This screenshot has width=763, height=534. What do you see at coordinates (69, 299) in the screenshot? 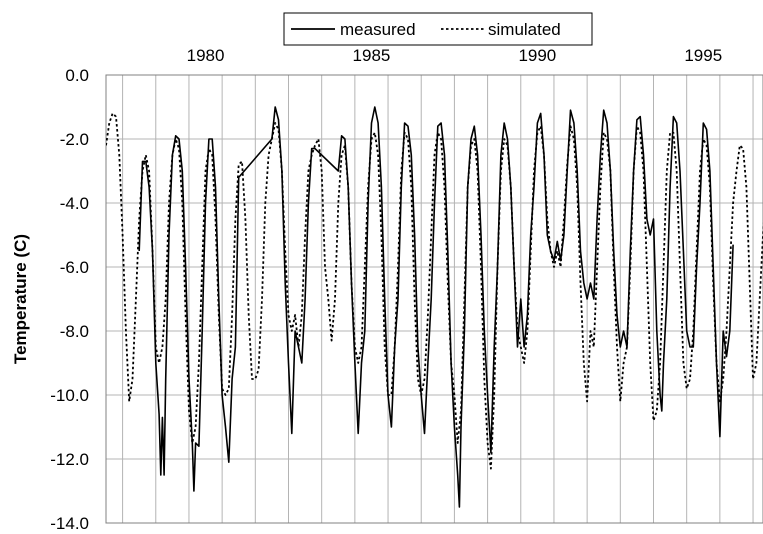
I see `y-axis-tick-labels: 0.0 -2.0 -4.0 -6.0 -8.0 -10.0 -12.0 -14.0` at bounding box center [69, 299].